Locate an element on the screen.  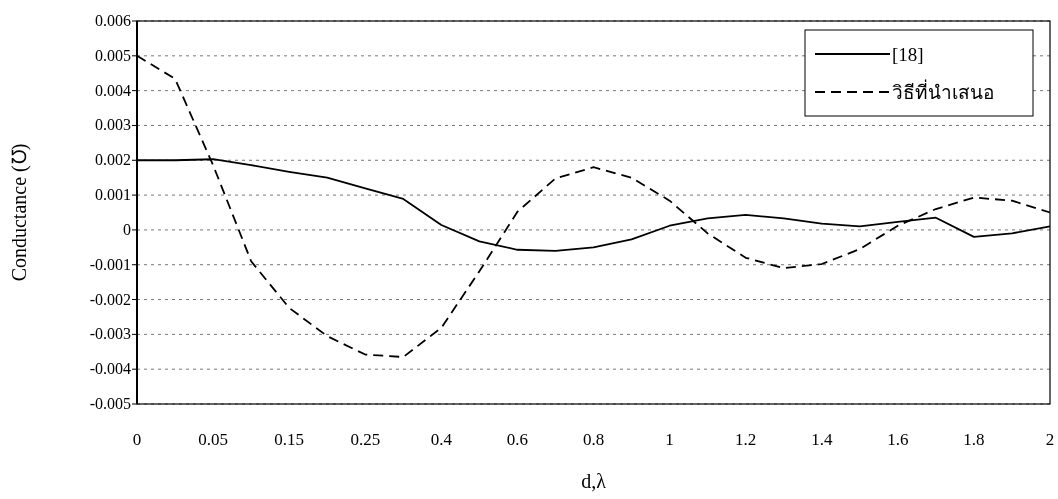
y-tick-label: 0.005 is located at coordinates (113, 55).